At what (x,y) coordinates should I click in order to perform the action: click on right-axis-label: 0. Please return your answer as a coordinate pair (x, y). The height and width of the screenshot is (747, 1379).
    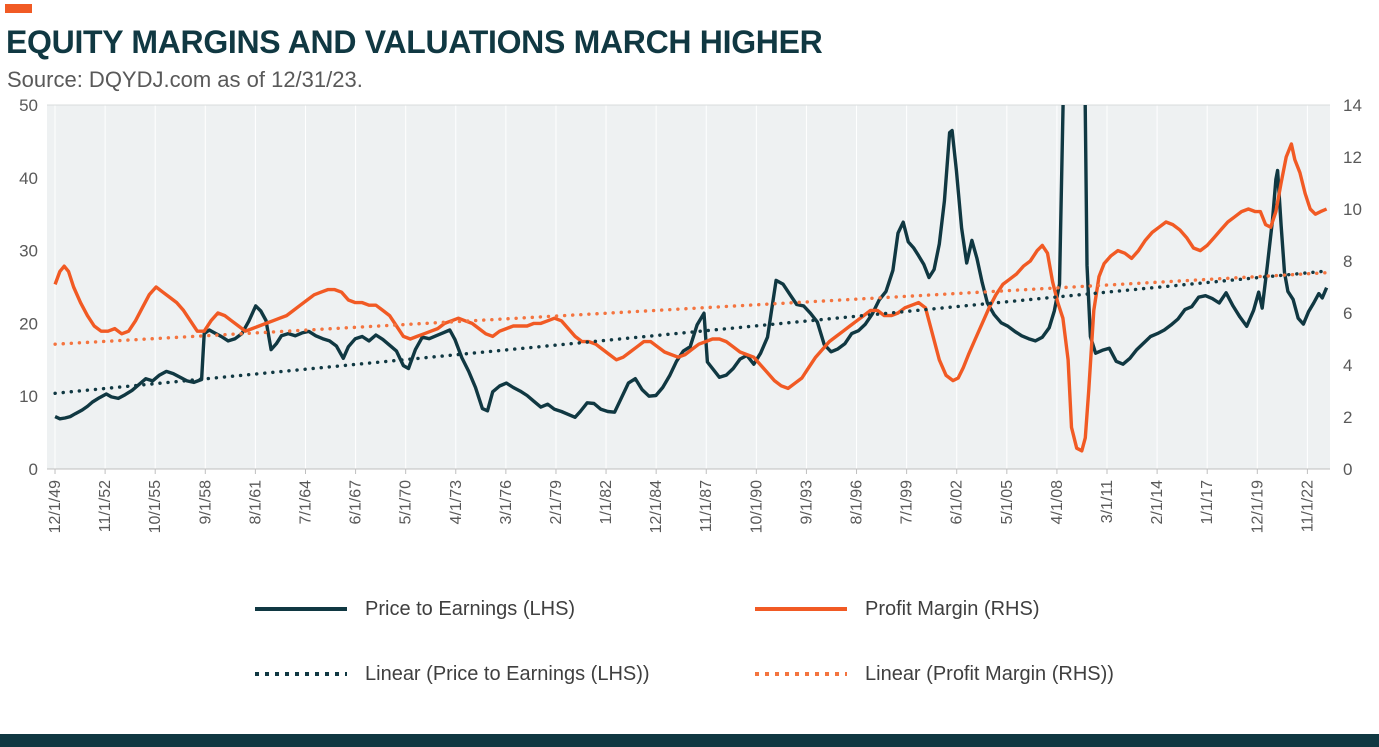
    Looking at the image, I should click on (1347, 469).